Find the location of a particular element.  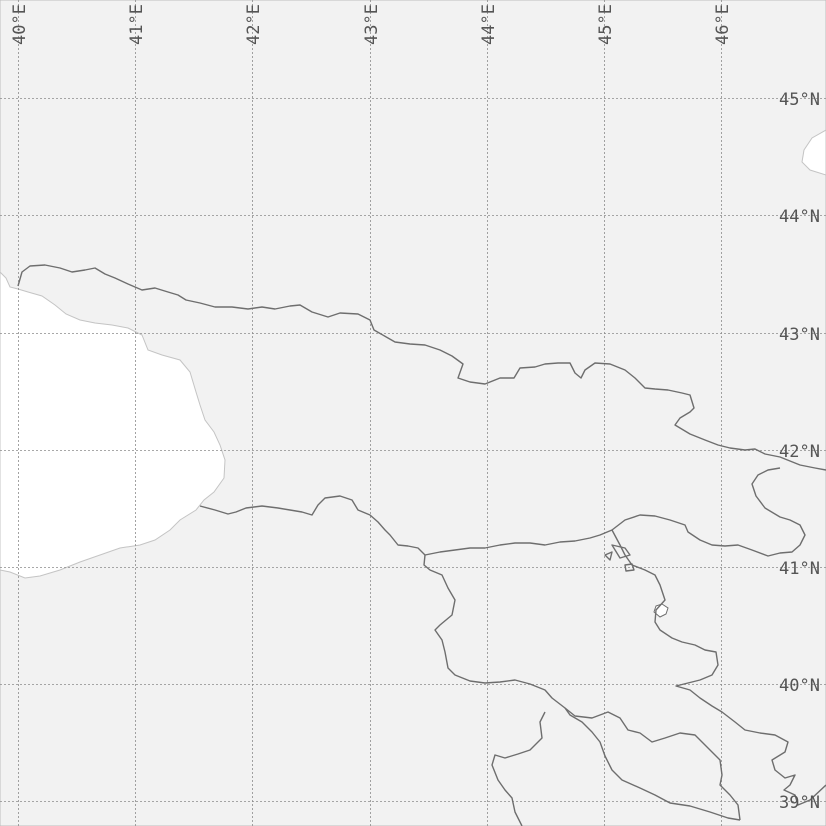

lat-label-39: 39°N is located at coordinates (799, 803).